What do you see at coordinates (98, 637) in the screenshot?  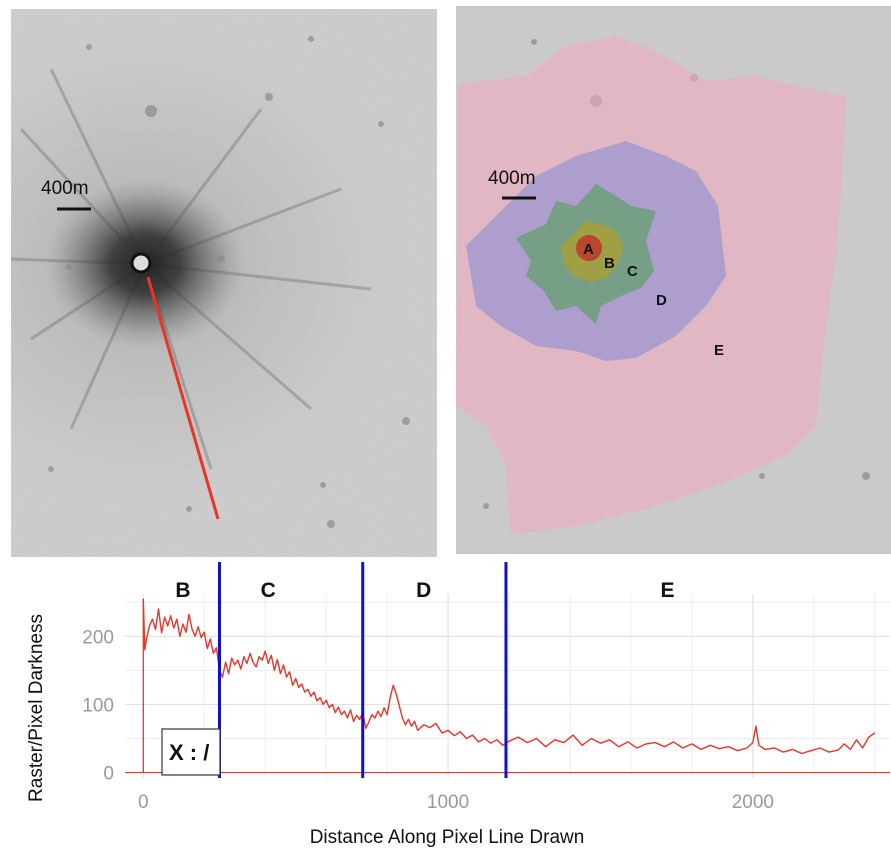 I see `y-tick-label: 200` at bounding box center [98, 637].